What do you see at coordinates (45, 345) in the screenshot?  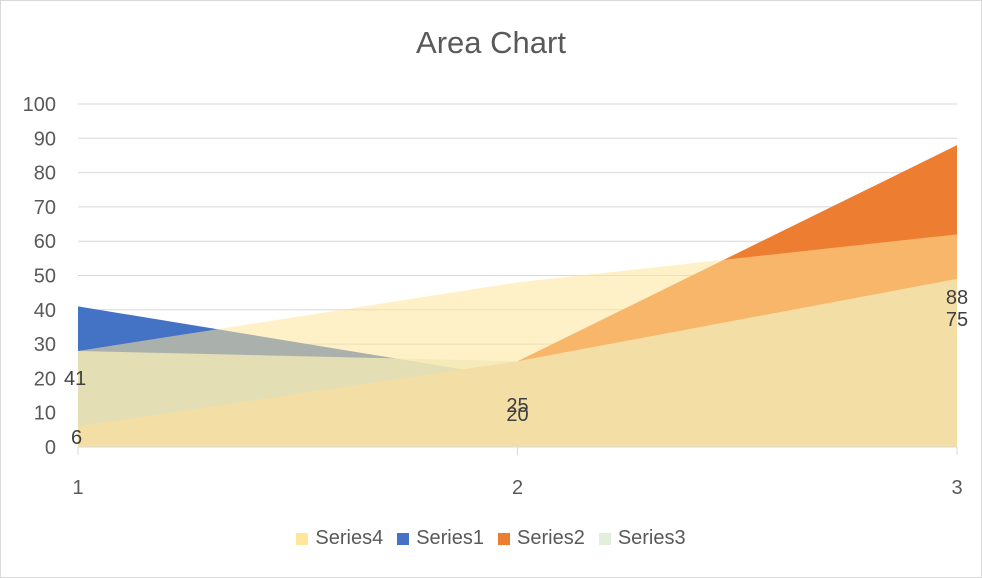 I see `y-tick-label: 30` at bounding box center [45, 345].